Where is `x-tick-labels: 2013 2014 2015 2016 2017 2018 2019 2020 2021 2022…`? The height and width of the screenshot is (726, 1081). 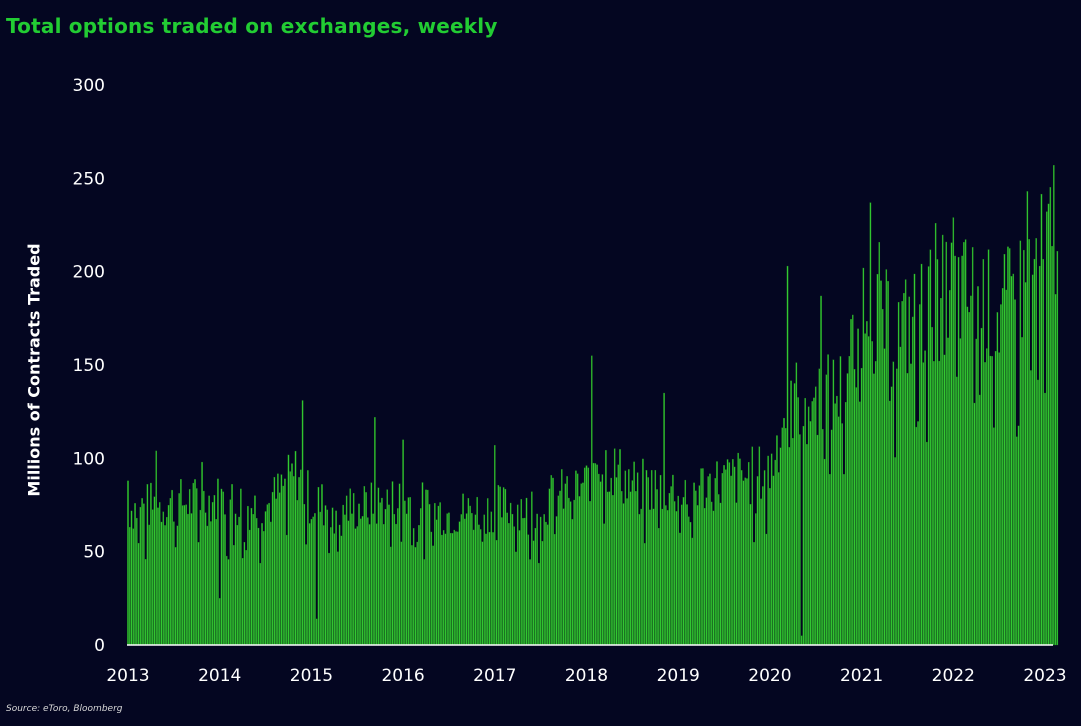 x-tick-labels: 2013 2014 2015 2016 2017 2018 2019 2020 2021 2022… is located at coordinates (586, 676).